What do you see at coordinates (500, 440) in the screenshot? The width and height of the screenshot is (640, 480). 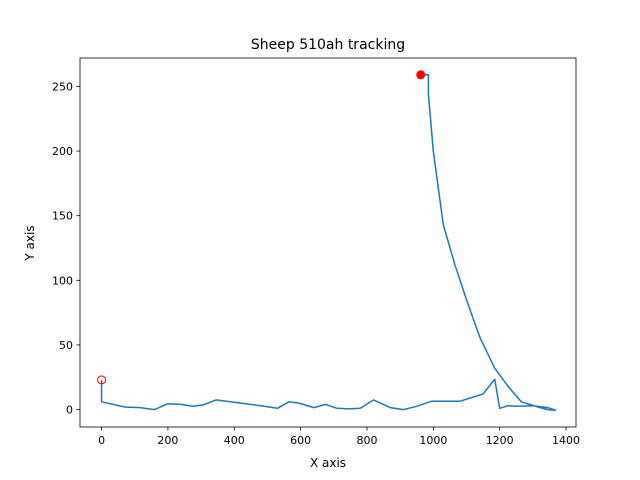 I see `x-tick-label: 1200` at bounding box center [500, 440].